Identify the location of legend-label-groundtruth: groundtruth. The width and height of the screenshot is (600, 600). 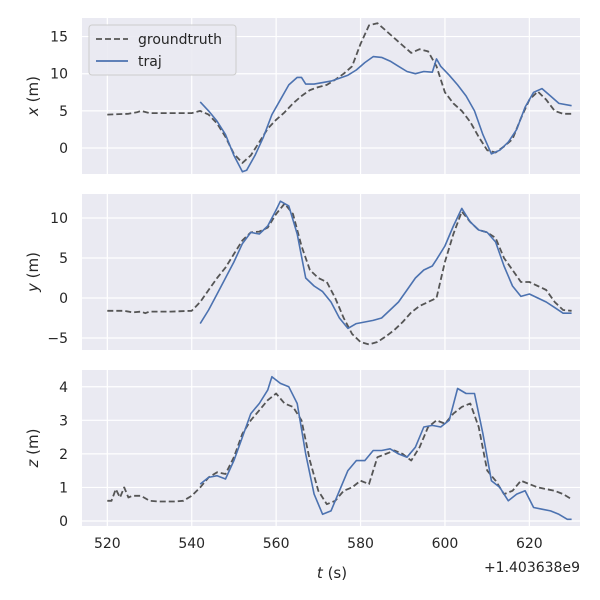
(180, 40).